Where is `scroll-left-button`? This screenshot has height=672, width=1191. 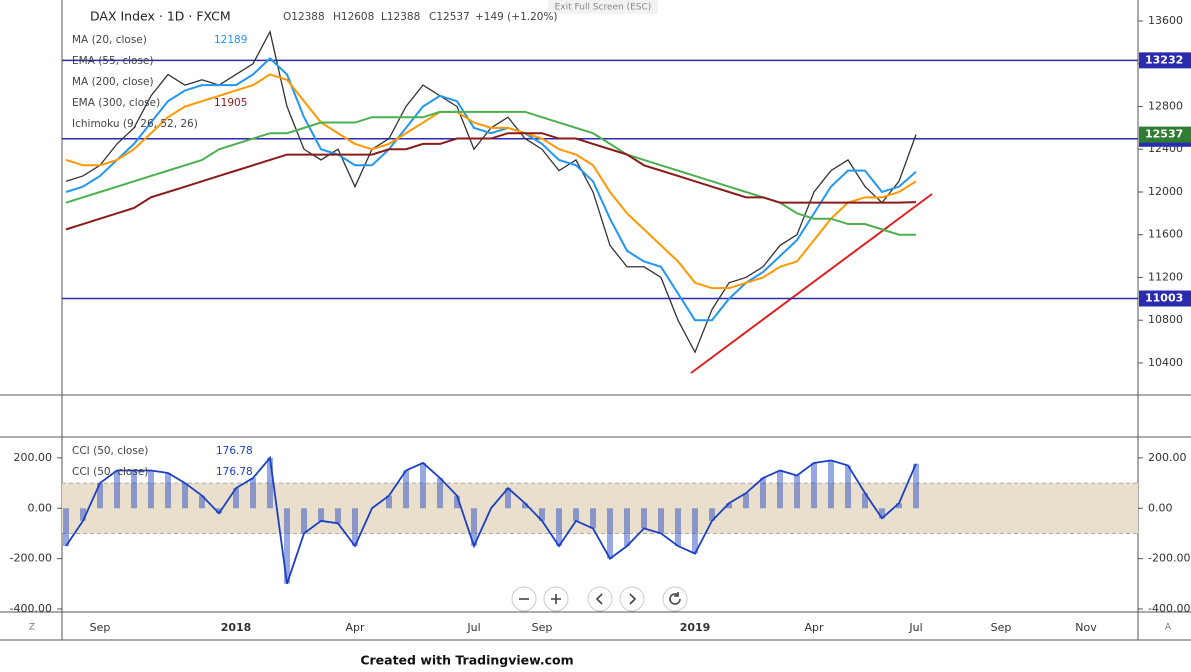
scroll-left-button is located at coordinates (600, 599).